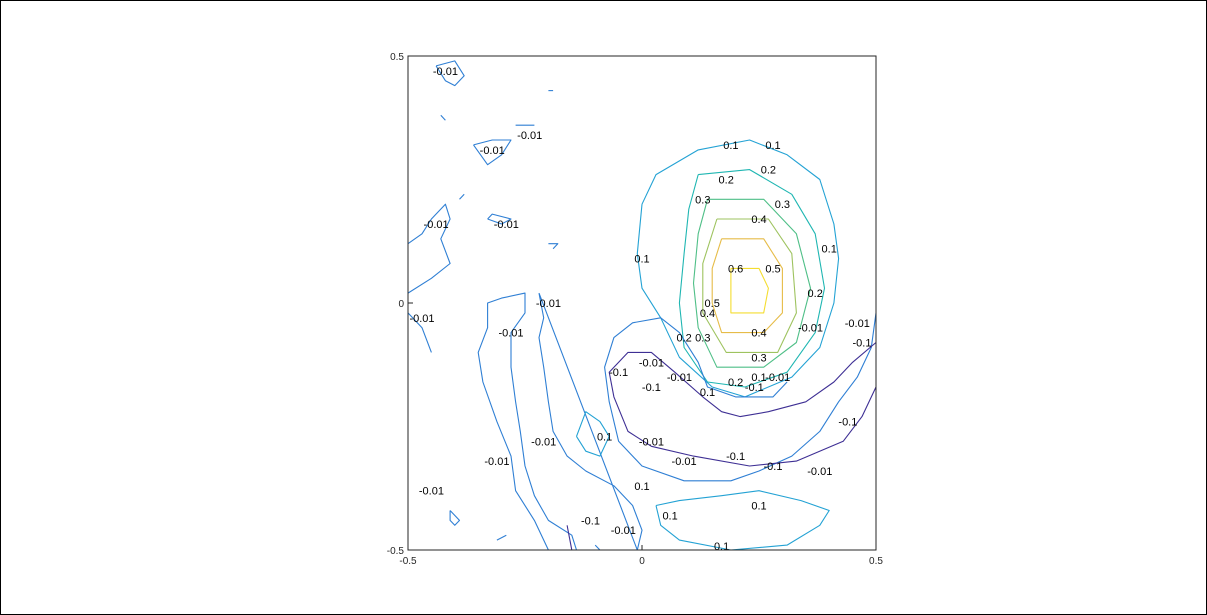 The width and height of the screenshot is (1207, 615). I want to click on contour-line-level-0p2, so click(752, 278).